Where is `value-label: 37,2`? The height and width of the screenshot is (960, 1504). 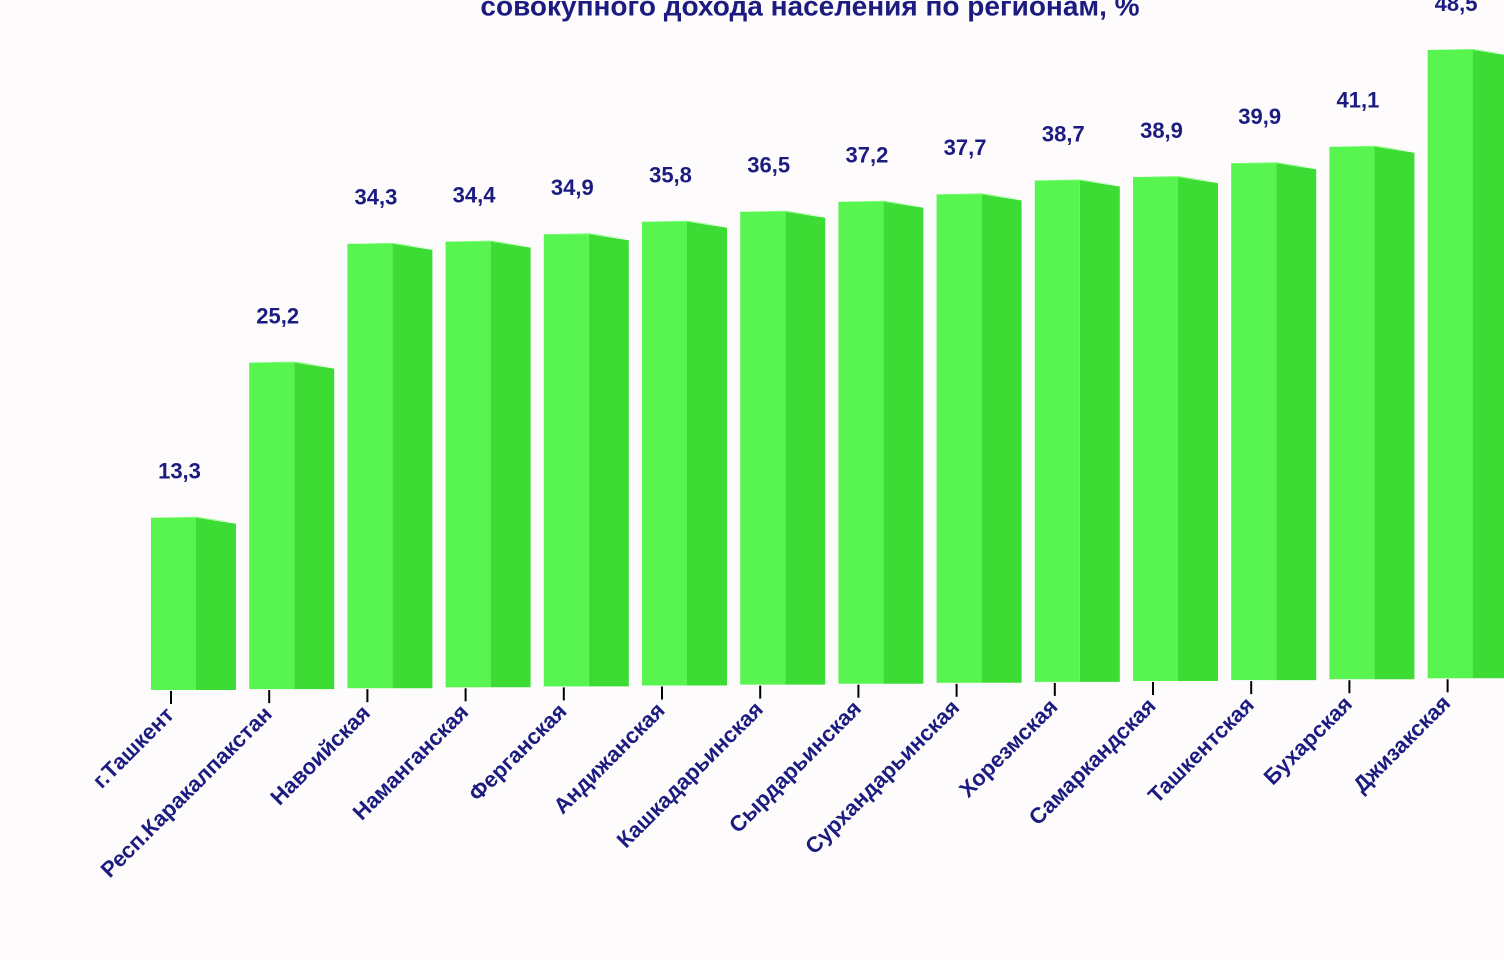 value-label: 37,2 is located at coordinates (866, 155).